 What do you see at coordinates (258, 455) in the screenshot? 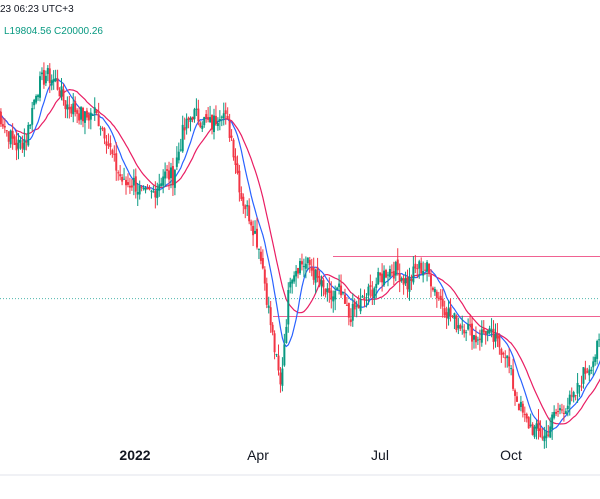
I see `time-axis-tick-apr: Apr` at bounding box center [258, 455].